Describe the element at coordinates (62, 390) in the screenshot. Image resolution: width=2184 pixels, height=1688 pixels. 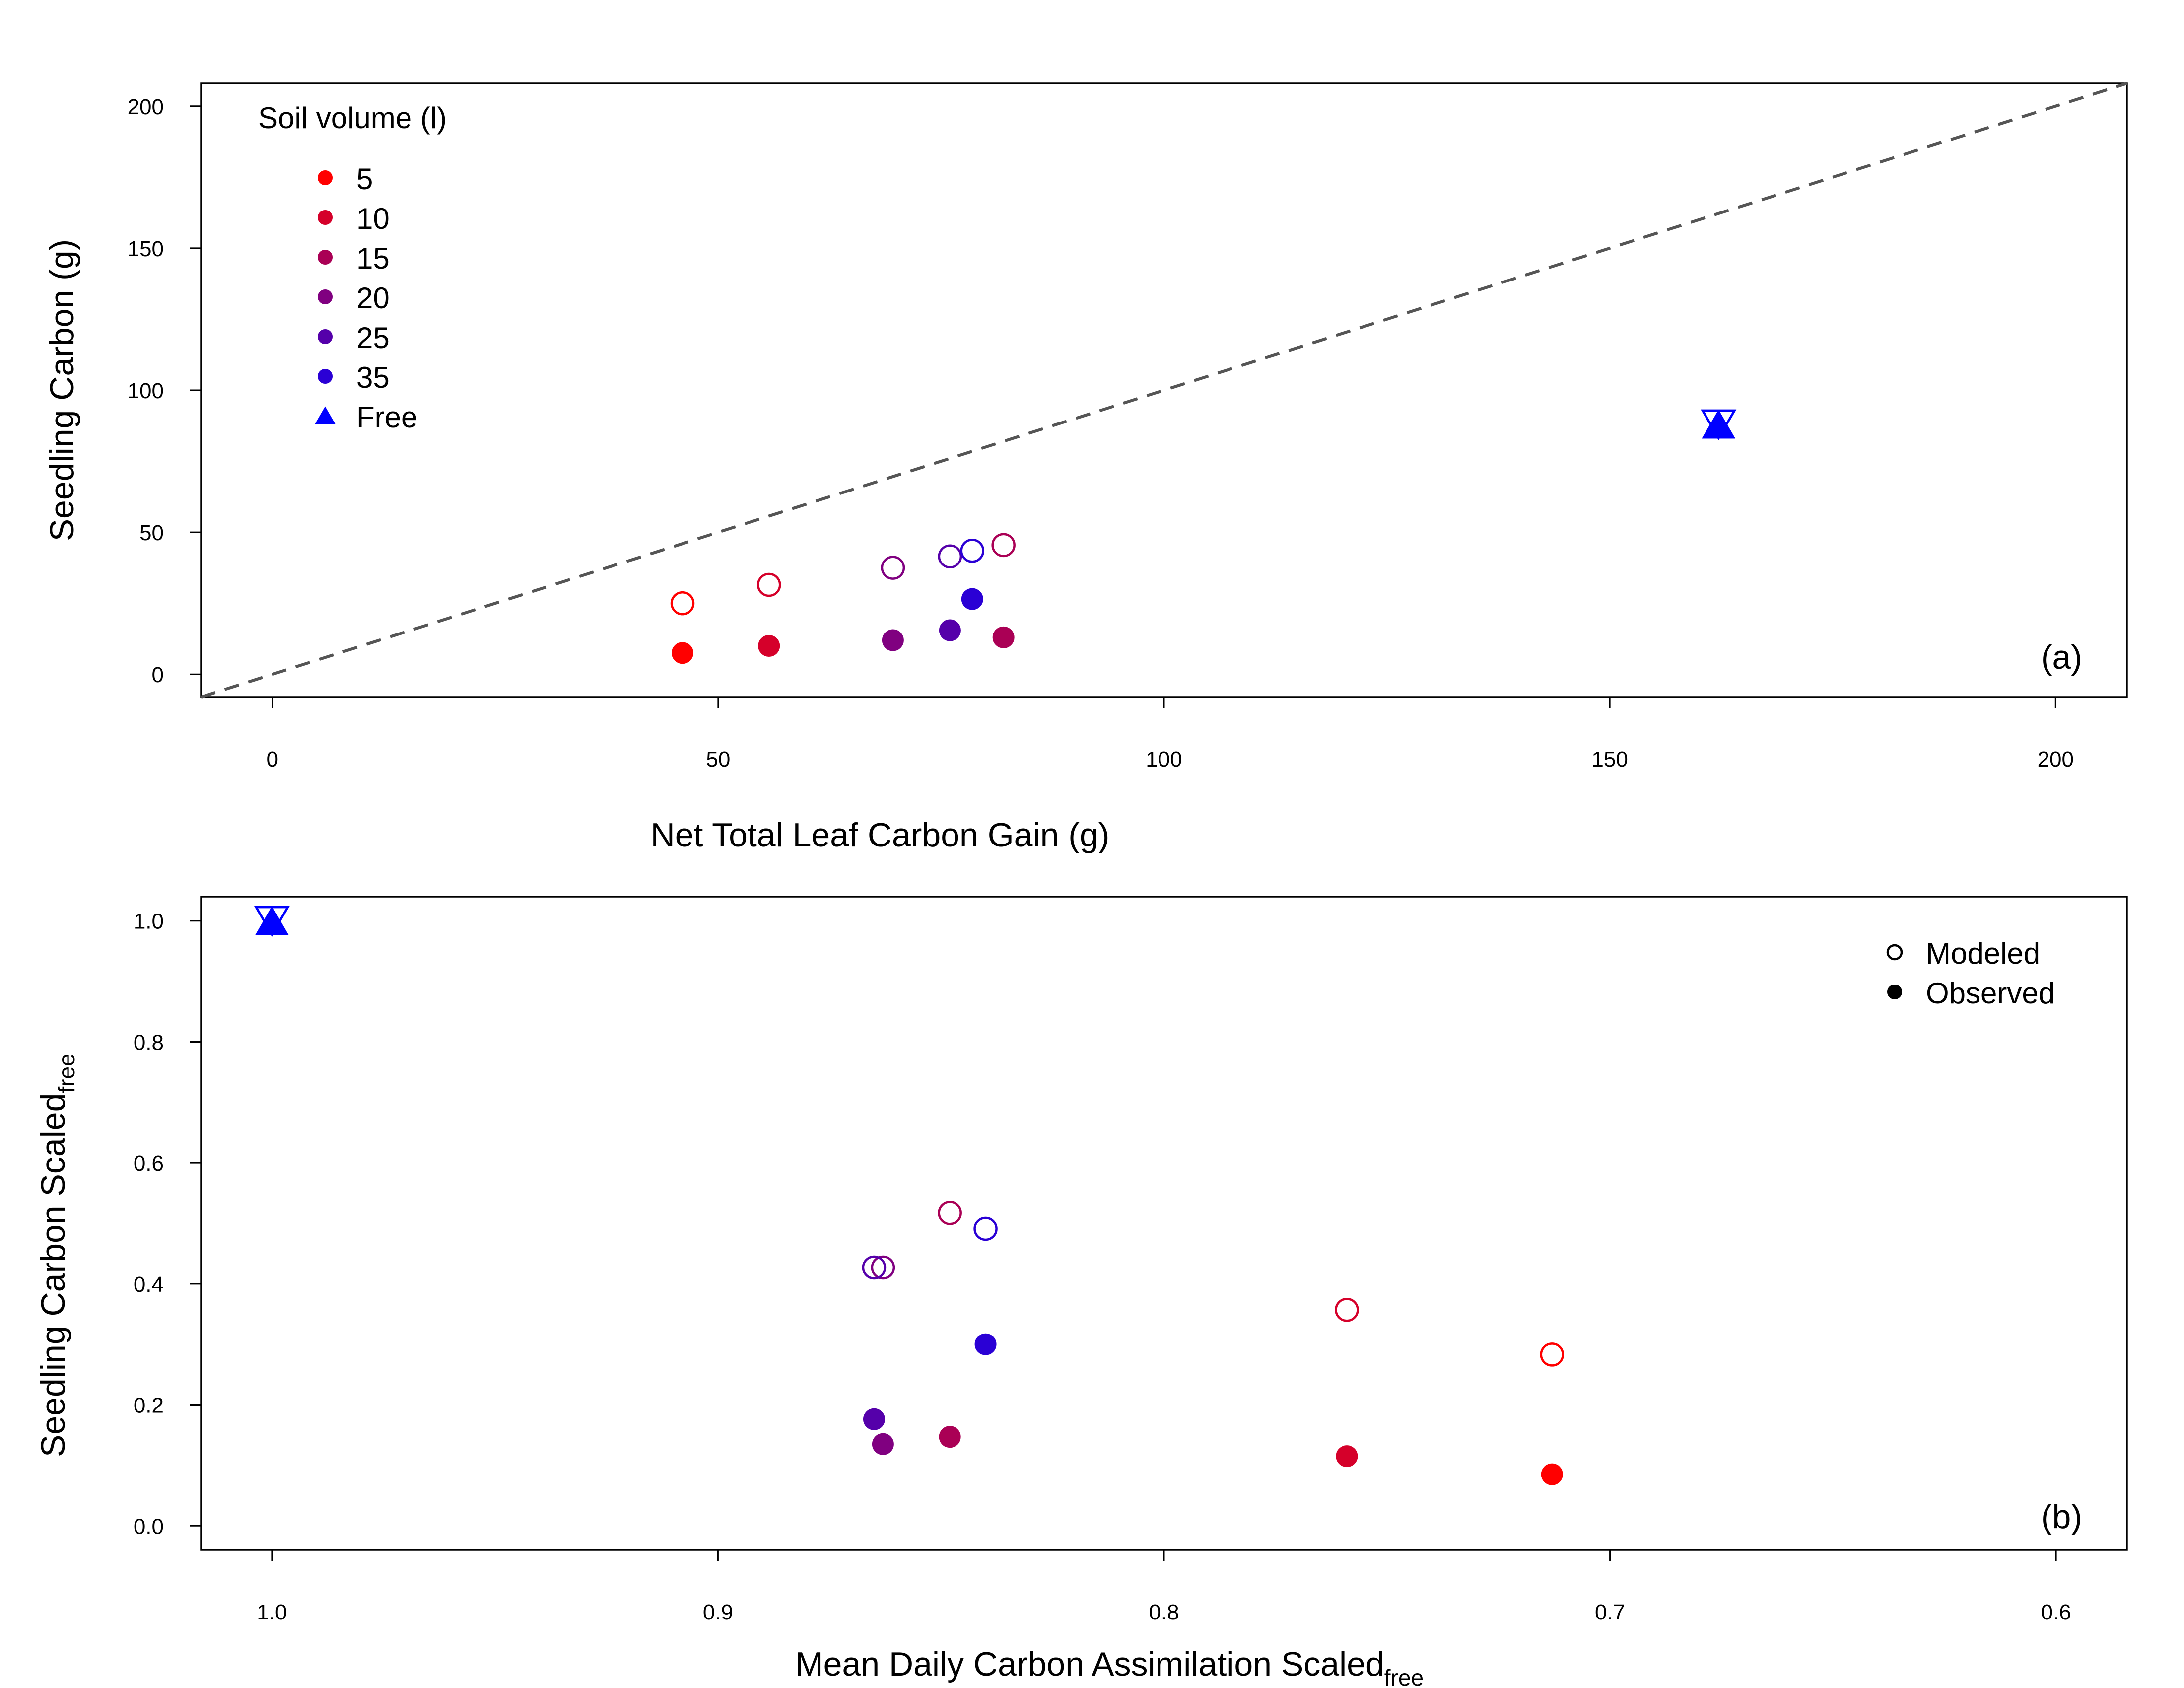
I see `y-axis-title-a: Seedling Carbon (g)` at that location.